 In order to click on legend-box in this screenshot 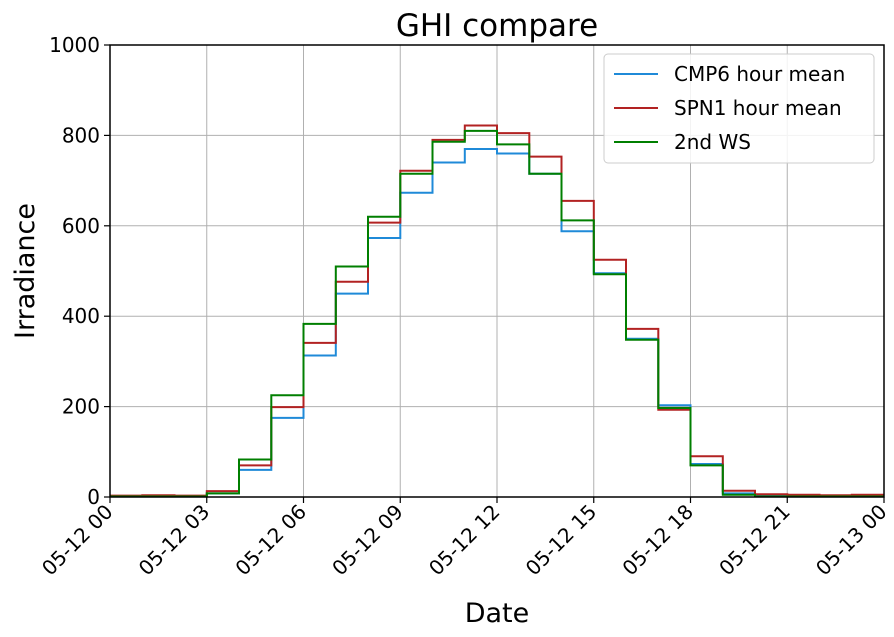, I will do `click(739, 108)`.